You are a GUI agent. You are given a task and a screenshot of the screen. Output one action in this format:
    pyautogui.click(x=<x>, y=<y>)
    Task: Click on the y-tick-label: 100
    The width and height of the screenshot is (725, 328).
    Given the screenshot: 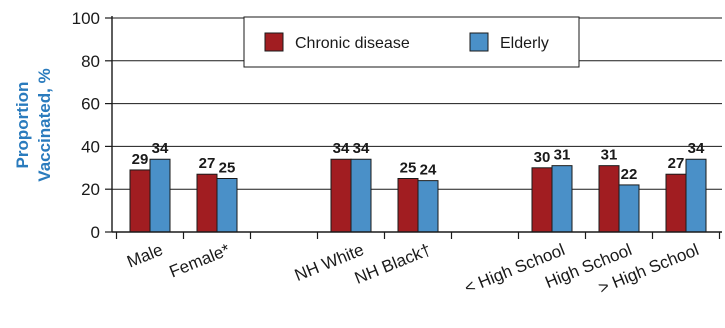 What is the action you would take?
    pyautogui.click(x=86, y=18)
    